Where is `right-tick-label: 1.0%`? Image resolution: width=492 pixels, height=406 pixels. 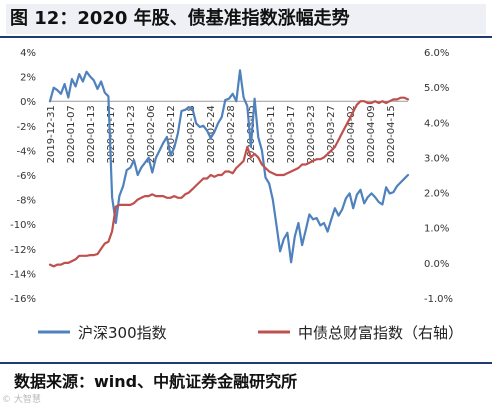 right-tick-label: 1.0% is located at coordinates (436, 229).